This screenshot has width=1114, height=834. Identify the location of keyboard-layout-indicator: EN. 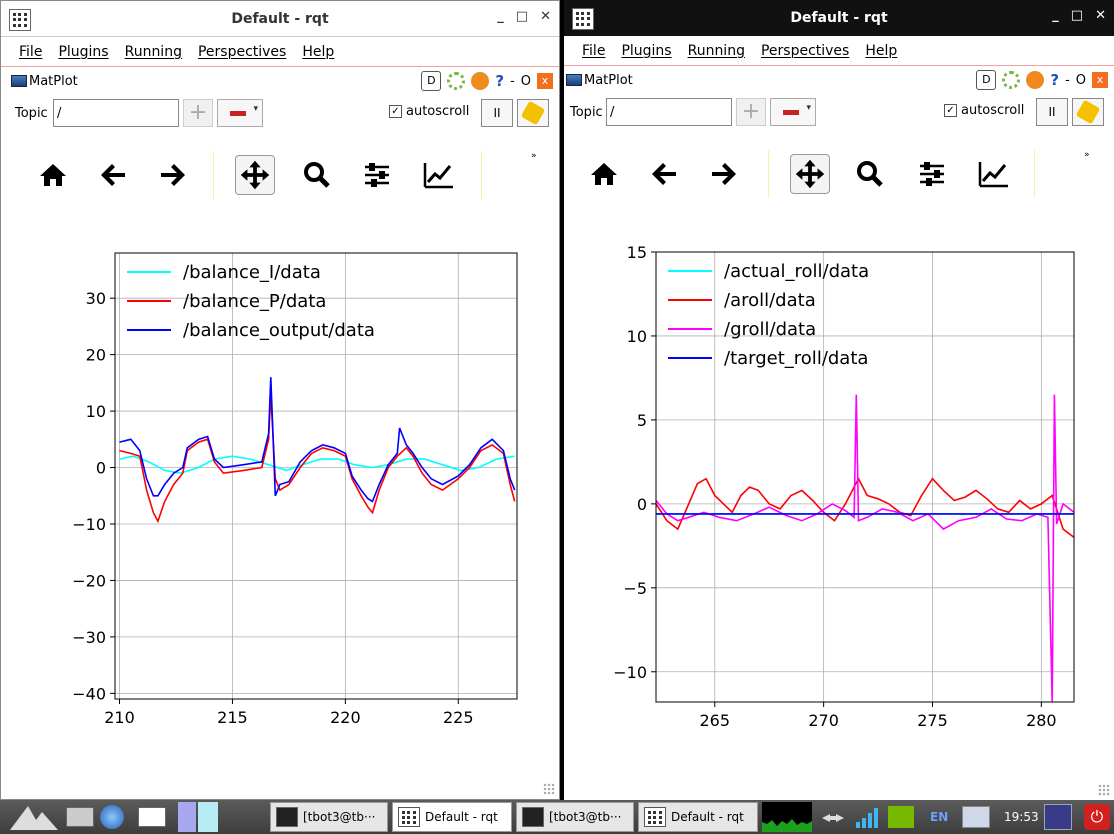
(939, 817).